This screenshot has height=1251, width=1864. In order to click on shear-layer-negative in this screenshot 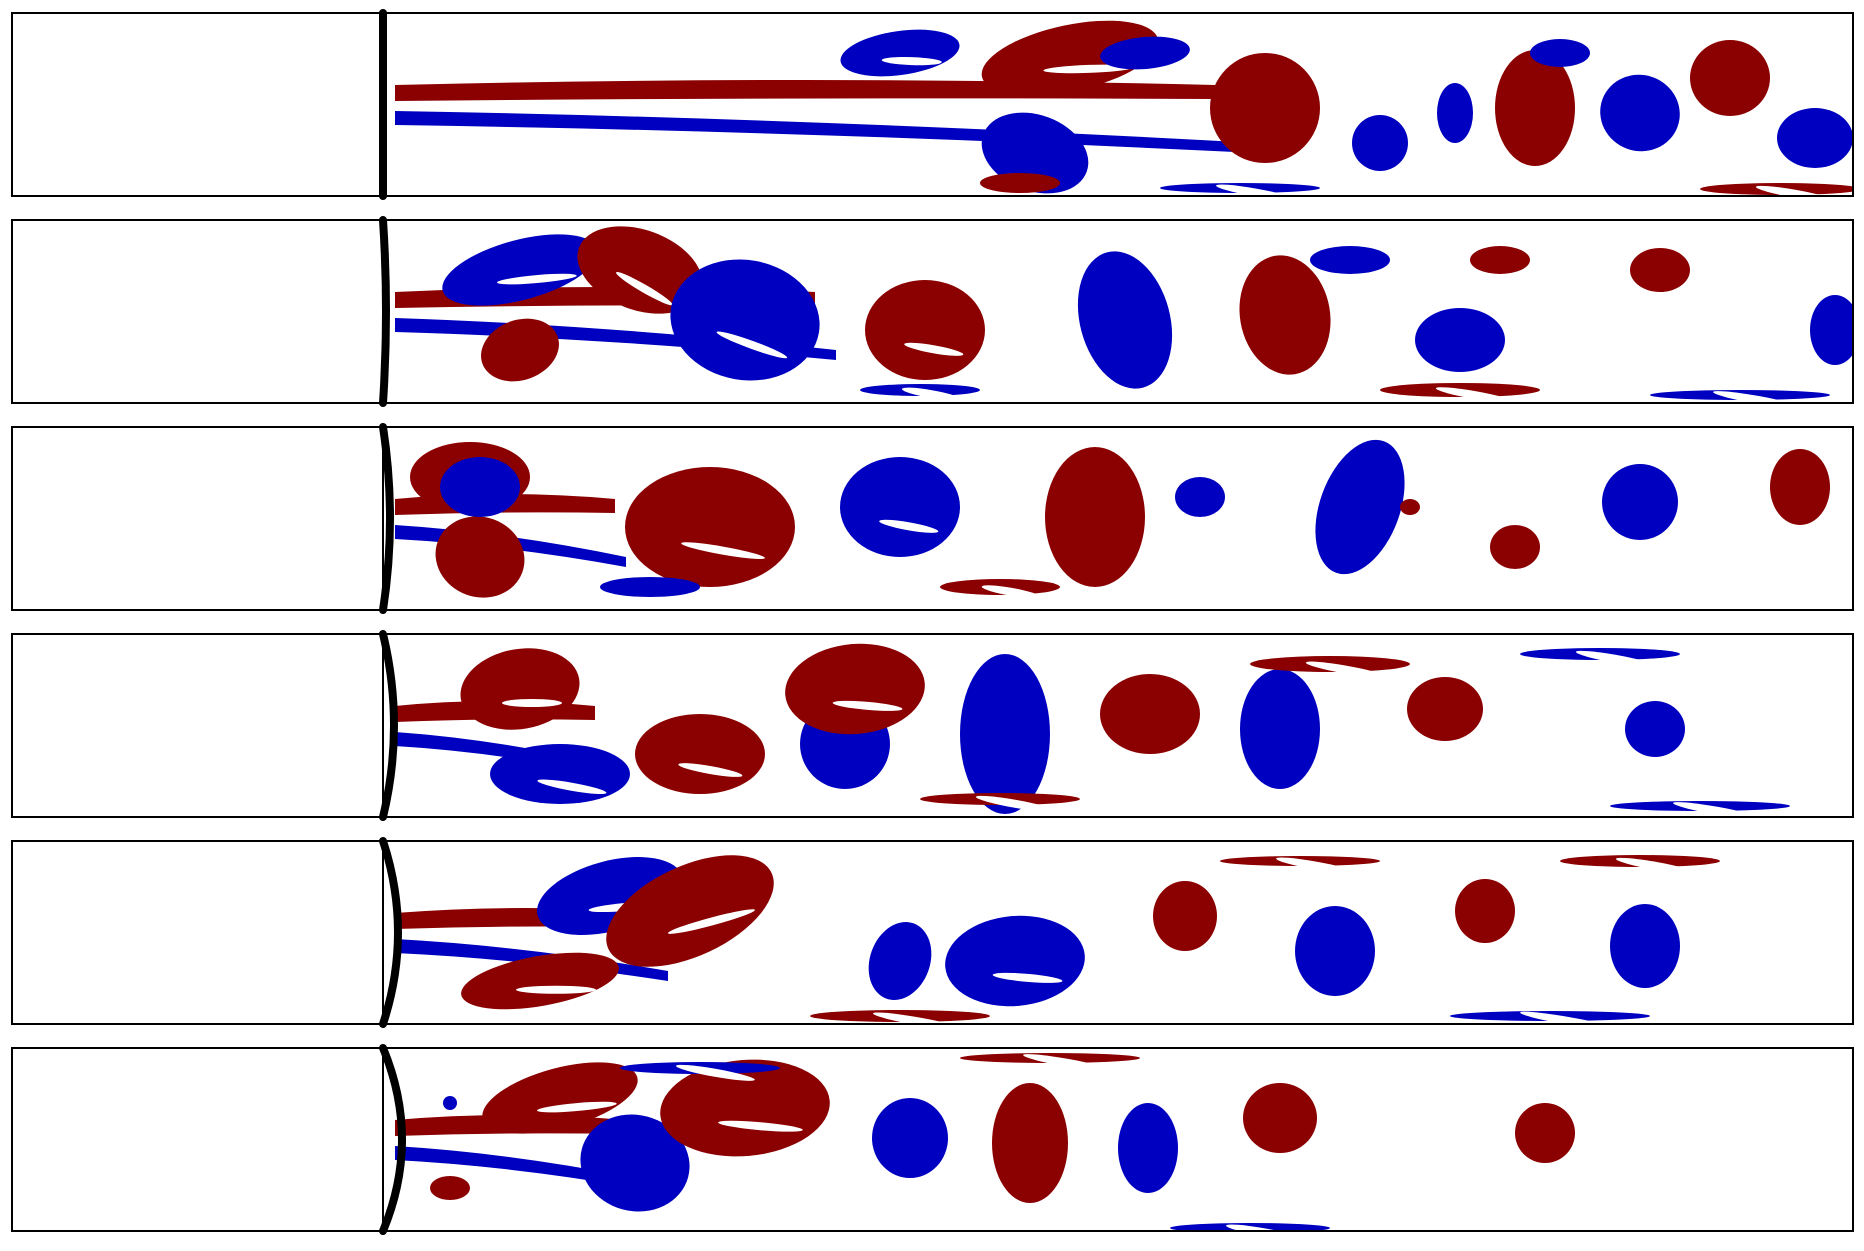, I will do `click(825, 132)`.